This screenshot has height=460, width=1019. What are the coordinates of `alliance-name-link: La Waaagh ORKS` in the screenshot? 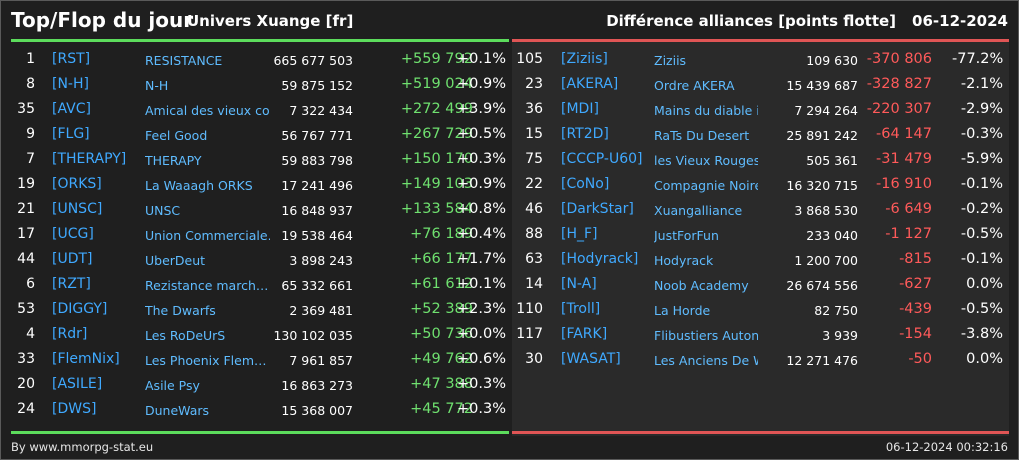 It's located at (199, 185).